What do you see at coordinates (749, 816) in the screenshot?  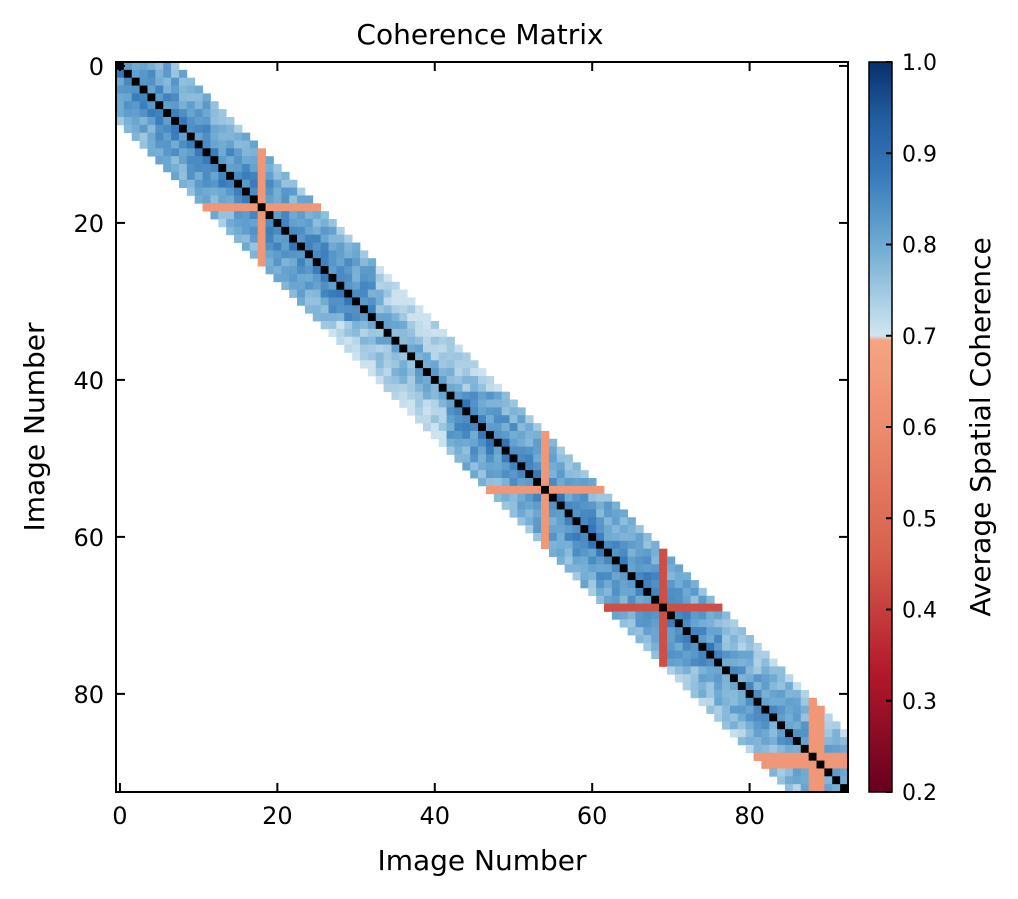 I see `x-tick-label: 80` at bounding box center [749, 816].